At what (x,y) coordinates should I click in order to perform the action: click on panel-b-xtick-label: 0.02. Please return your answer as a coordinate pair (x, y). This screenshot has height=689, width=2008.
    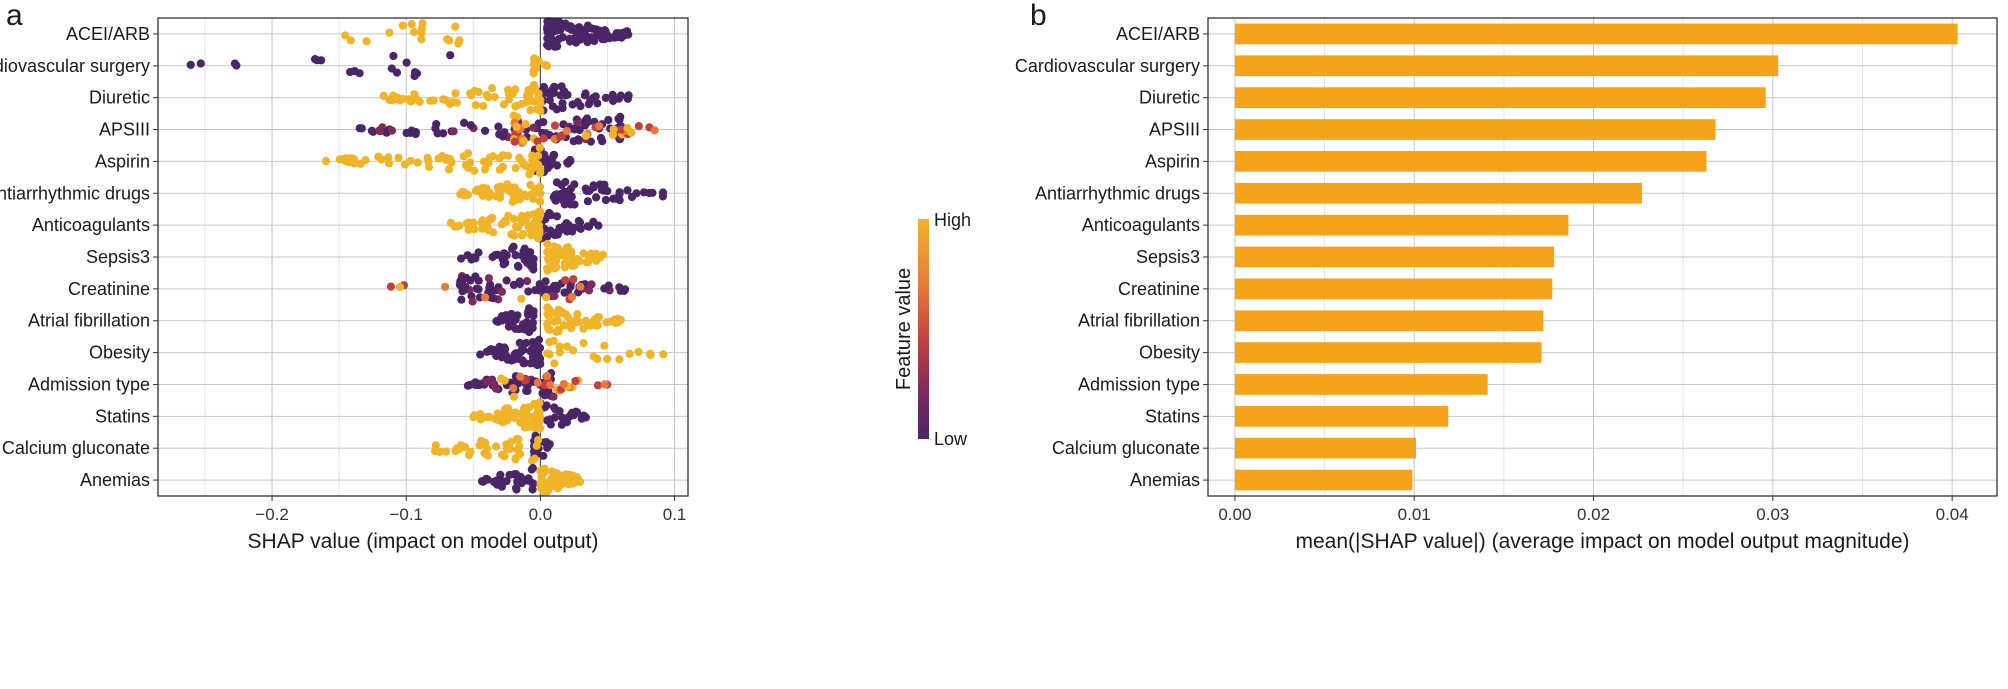
    Looking at the image, I should click on (1593, 514).